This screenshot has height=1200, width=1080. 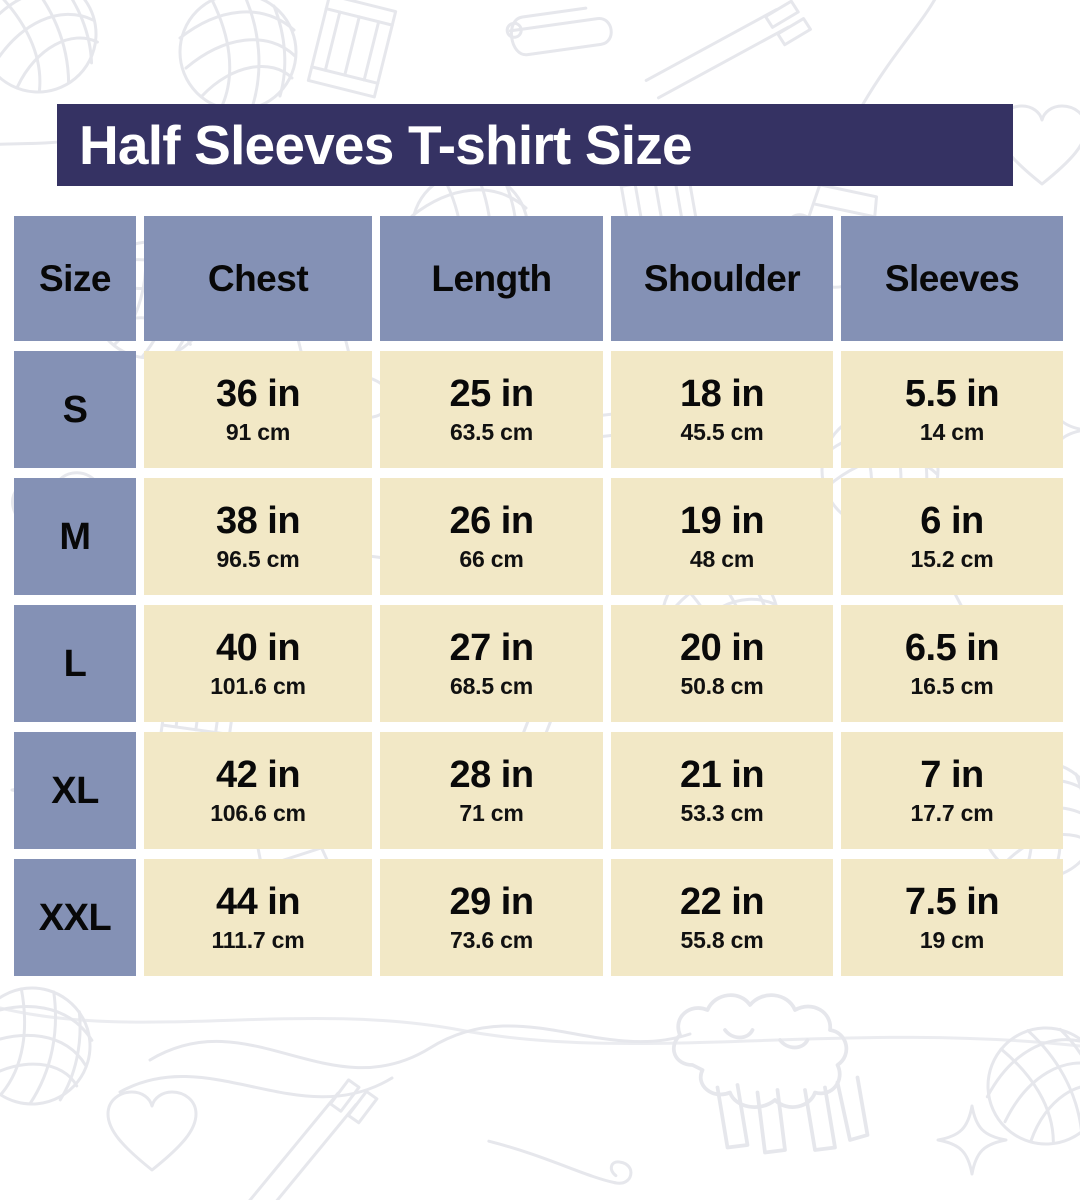 What do you see at coordinates (952, 939) in the screenshot?
I see `value-centimeters: 19 cm` at bounding box center [952, 939].